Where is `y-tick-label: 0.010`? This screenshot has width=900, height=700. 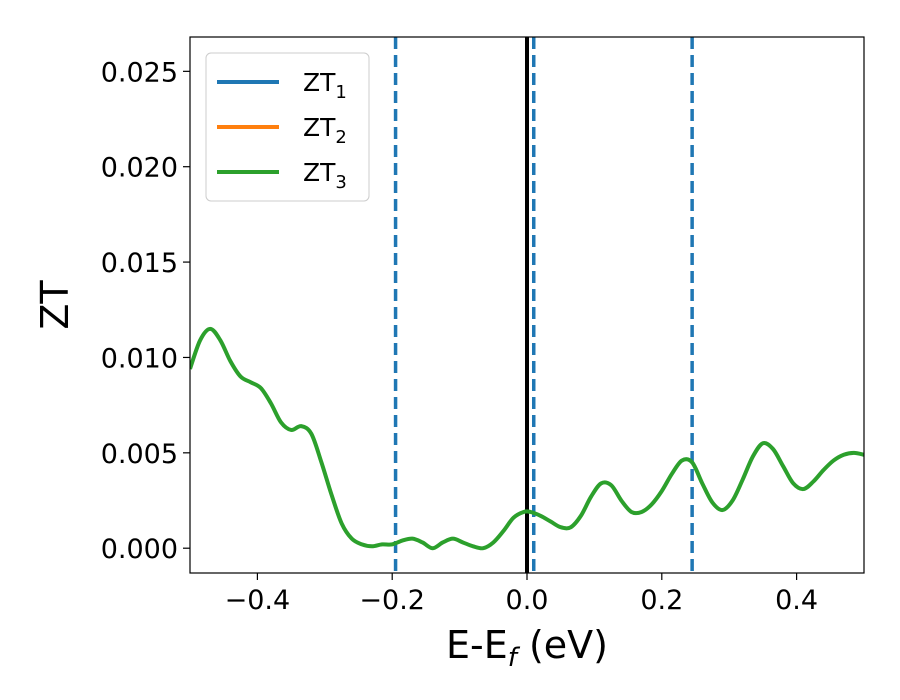
y-tick-label: 0.010 is located at coordinates (139, 358).